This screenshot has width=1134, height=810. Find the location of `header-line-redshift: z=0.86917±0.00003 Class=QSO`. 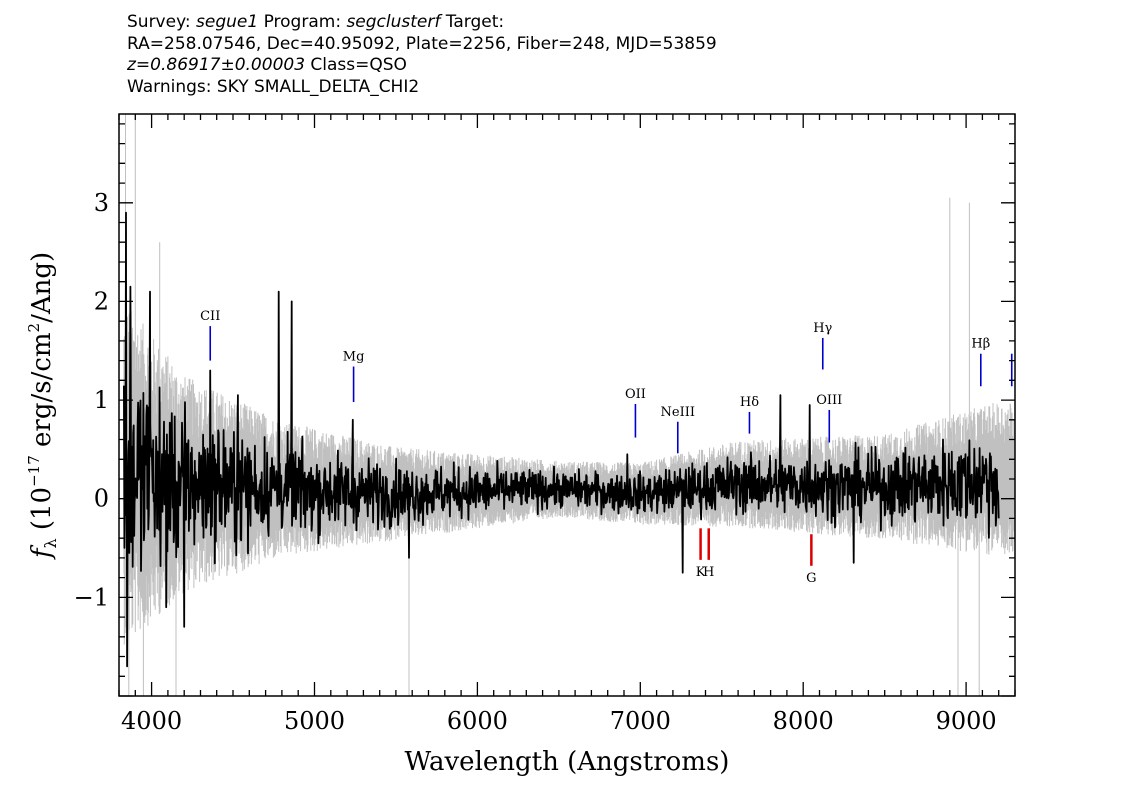

header-line-redshift: z=0.86917±0.00003 Class=QSO is located at coordinates (422, 66).